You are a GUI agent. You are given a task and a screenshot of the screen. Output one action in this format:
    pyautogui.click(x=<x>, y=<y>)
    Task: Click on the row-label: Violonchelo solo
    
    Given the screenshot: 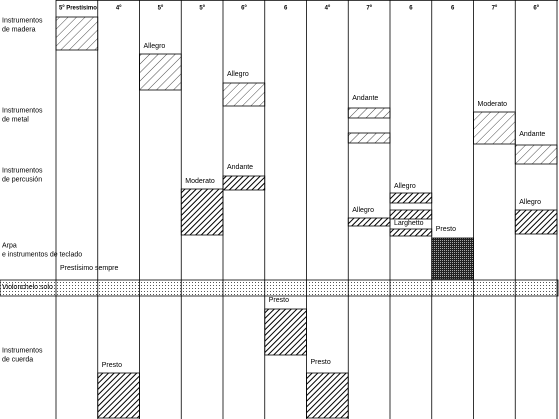 What is the action you would take?
    pyautogui.click(x=27, y=287)
    